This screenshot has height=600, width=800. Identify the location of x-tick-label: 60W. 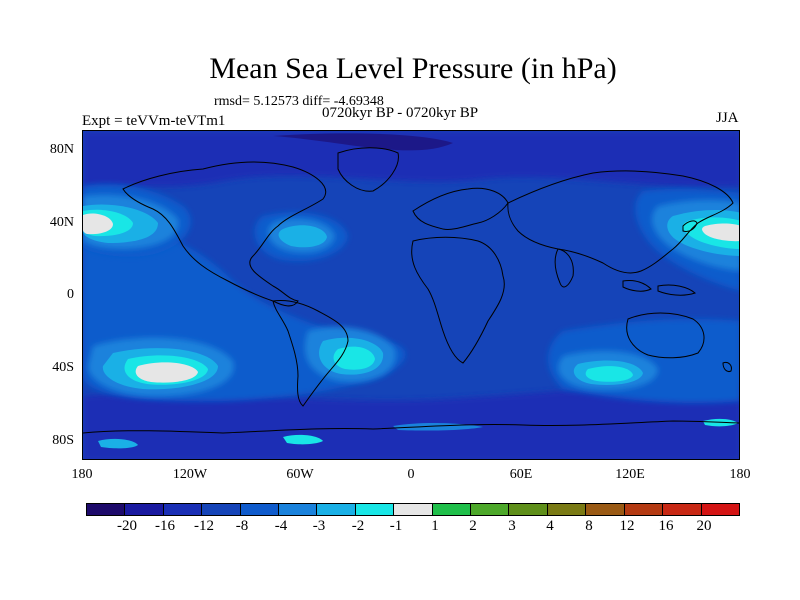
(300, 474).